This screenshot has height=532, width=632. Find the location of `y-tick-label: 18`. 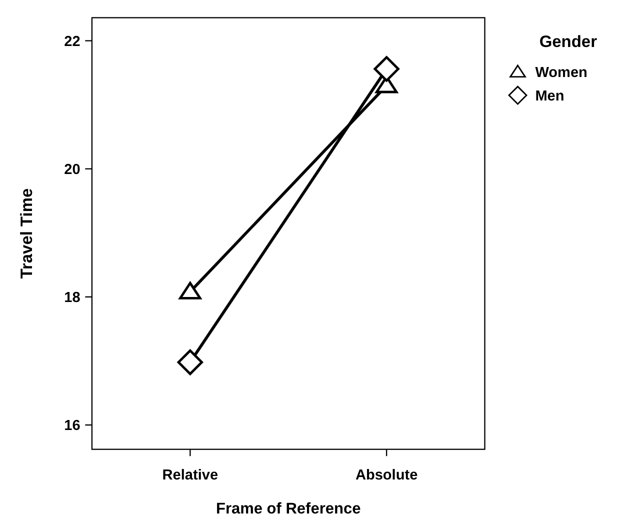

y-tick-label: 18 is located at coordinates (72, 298).